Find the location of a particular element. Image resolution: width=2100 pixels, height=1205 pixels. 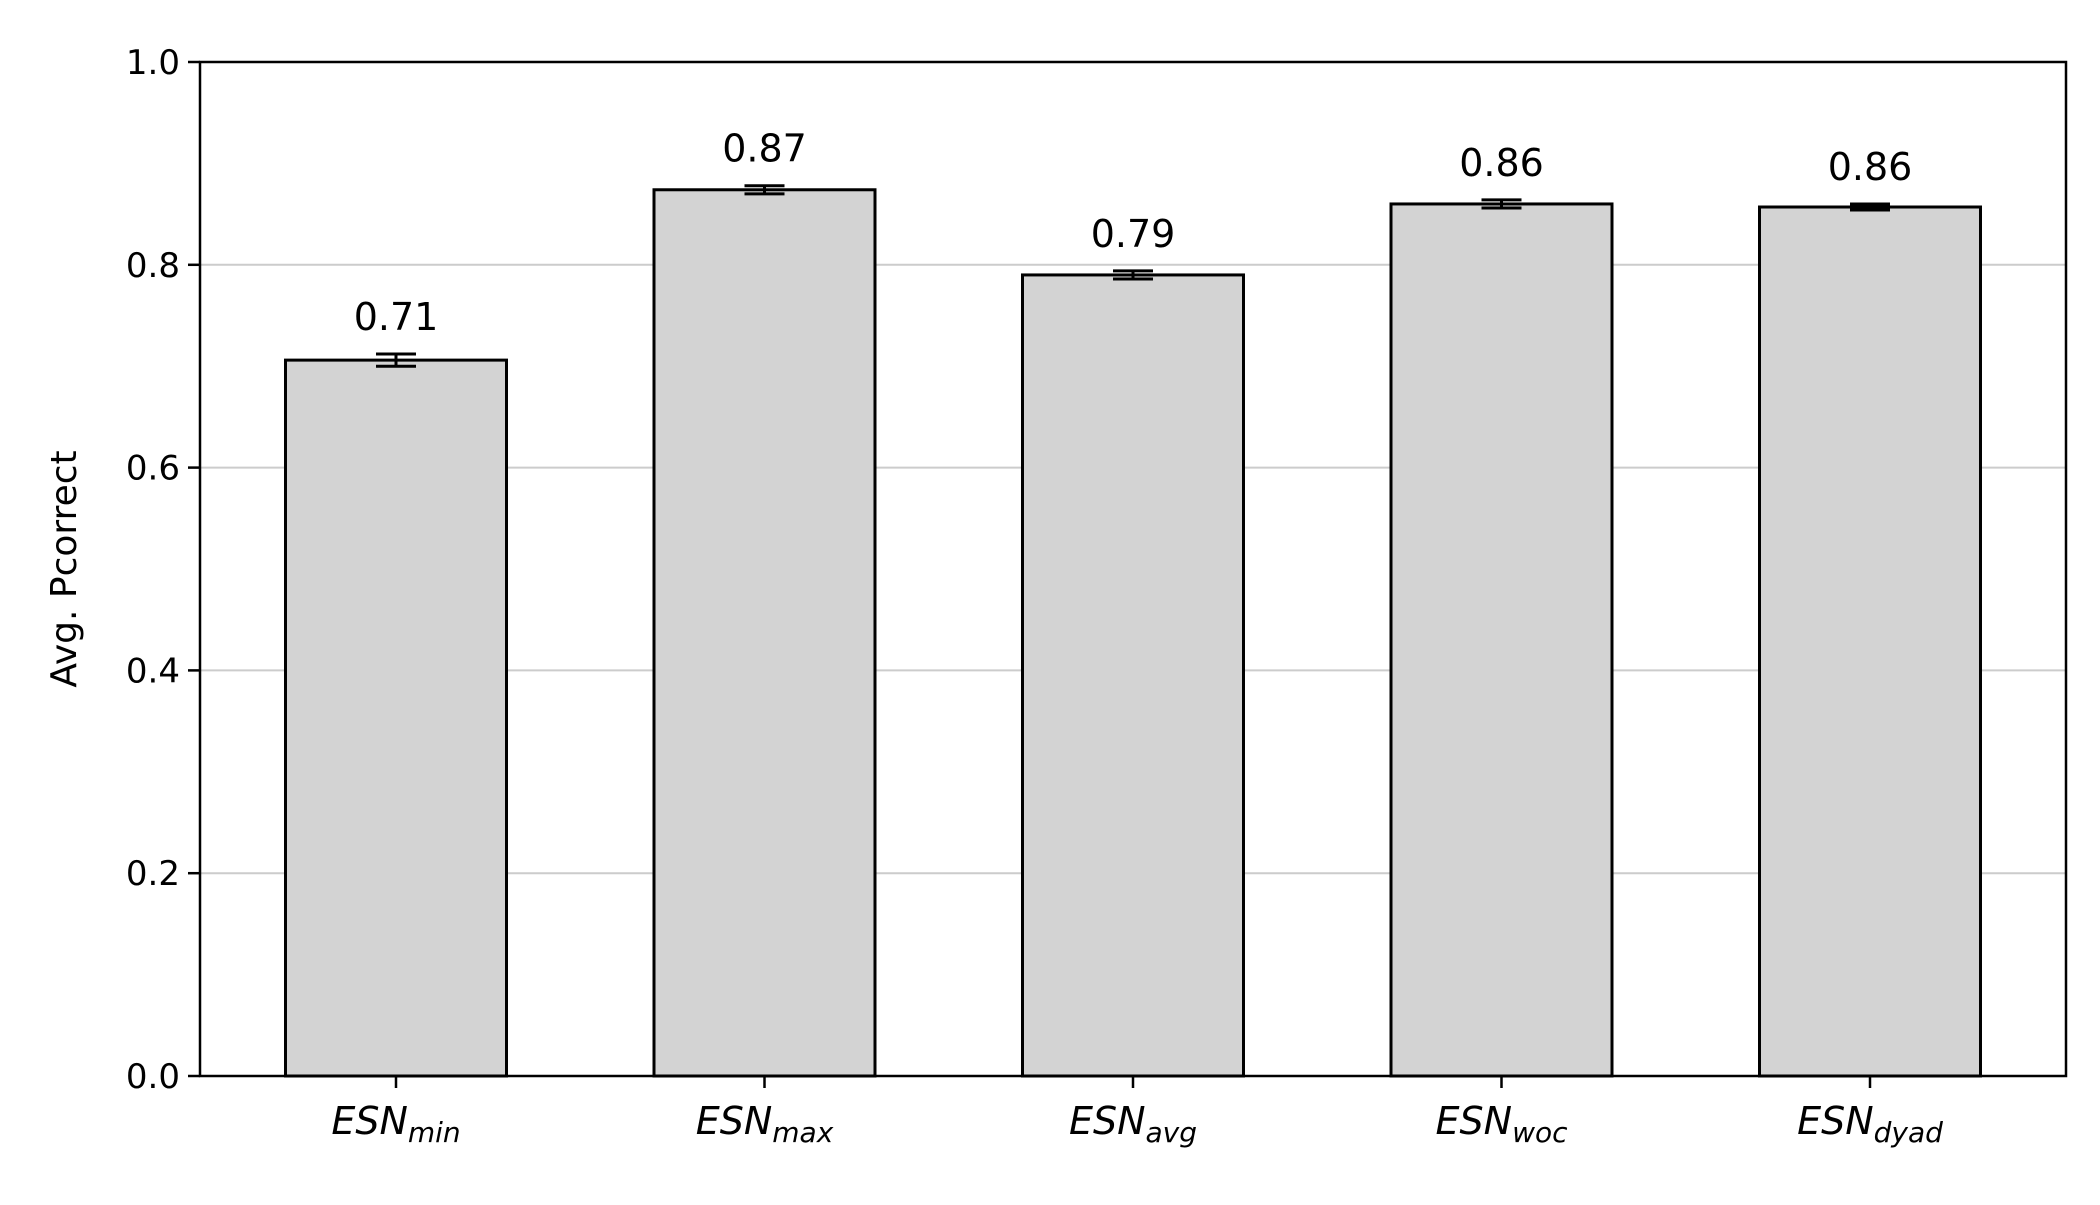

y-tick-label: 0.2 is located at coordinates (153, 874).